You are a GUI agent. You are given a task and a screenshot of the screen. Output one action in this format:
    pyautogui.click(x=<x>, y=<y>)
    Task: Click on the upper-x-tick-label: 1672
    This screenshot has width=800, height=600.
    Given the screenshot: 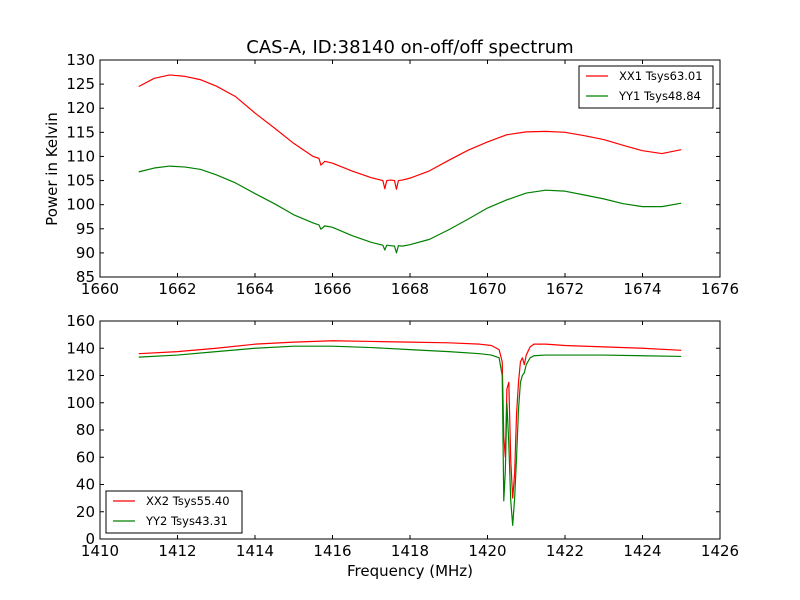 What is the action you would take?
    pyautogui.click(x=565, y=289)
    